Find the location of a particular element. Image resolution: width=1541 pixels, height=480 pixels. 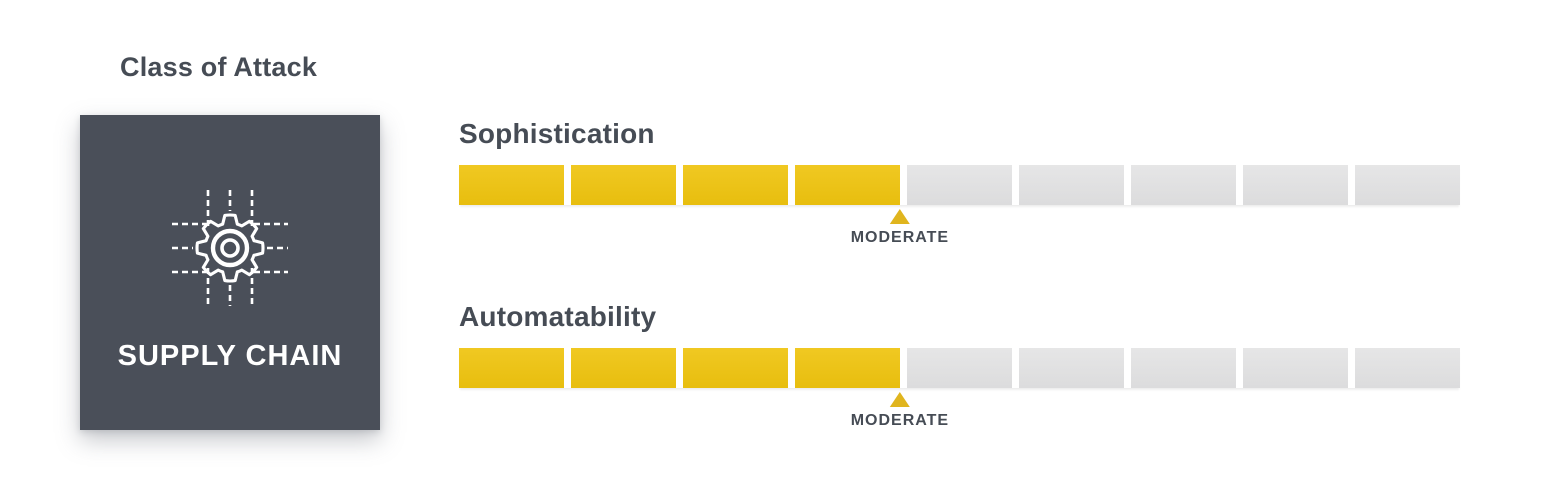

page-title: Class of Attack is located at coordinates (219, 67).